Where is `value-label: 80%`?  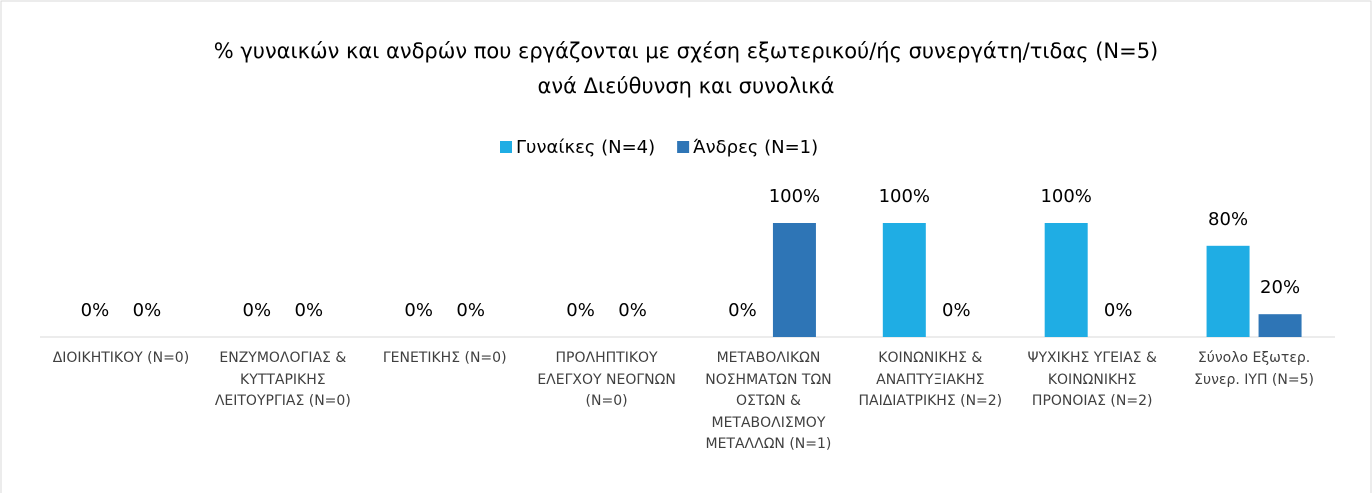
value-label: 80% is located at coordinates (1228, 219).